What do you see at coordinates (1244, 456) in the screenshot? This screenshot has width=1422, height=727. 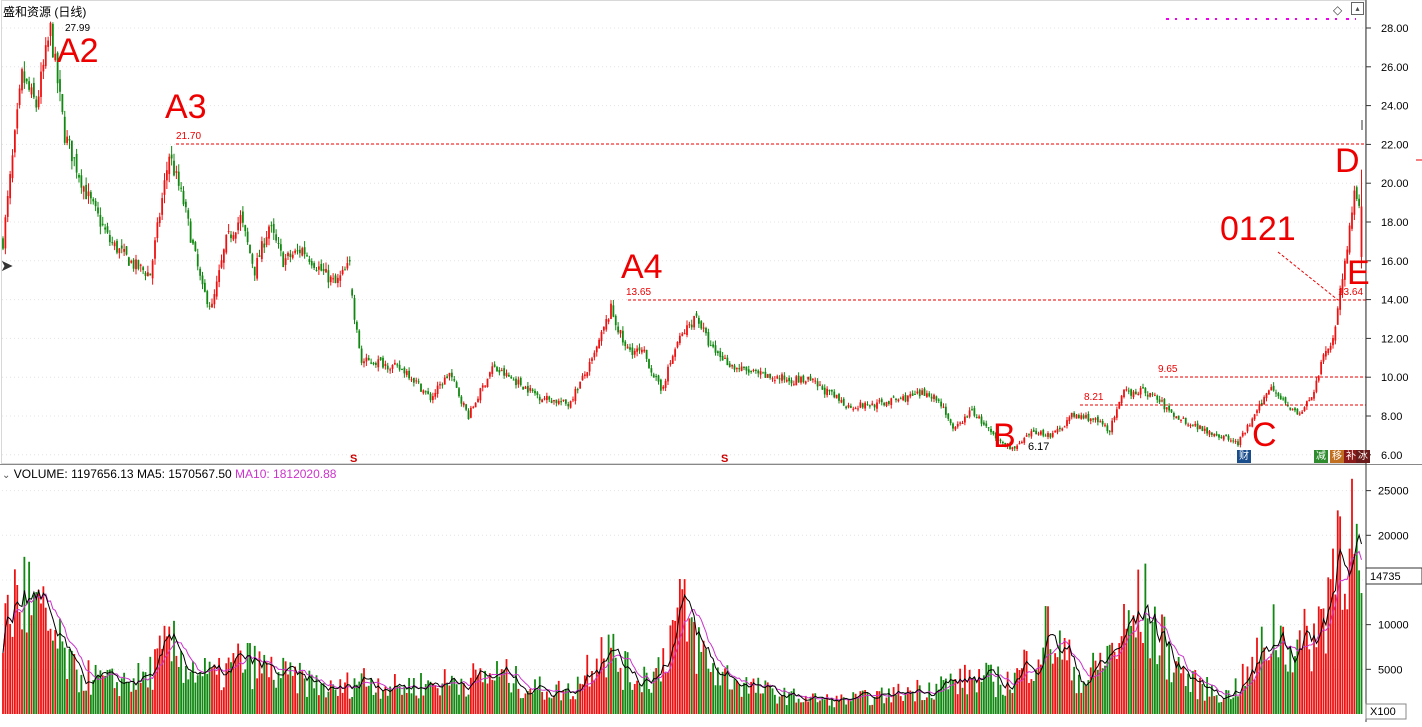 I see `financial-report-badge: 财` at bounding box center [1244, 456].